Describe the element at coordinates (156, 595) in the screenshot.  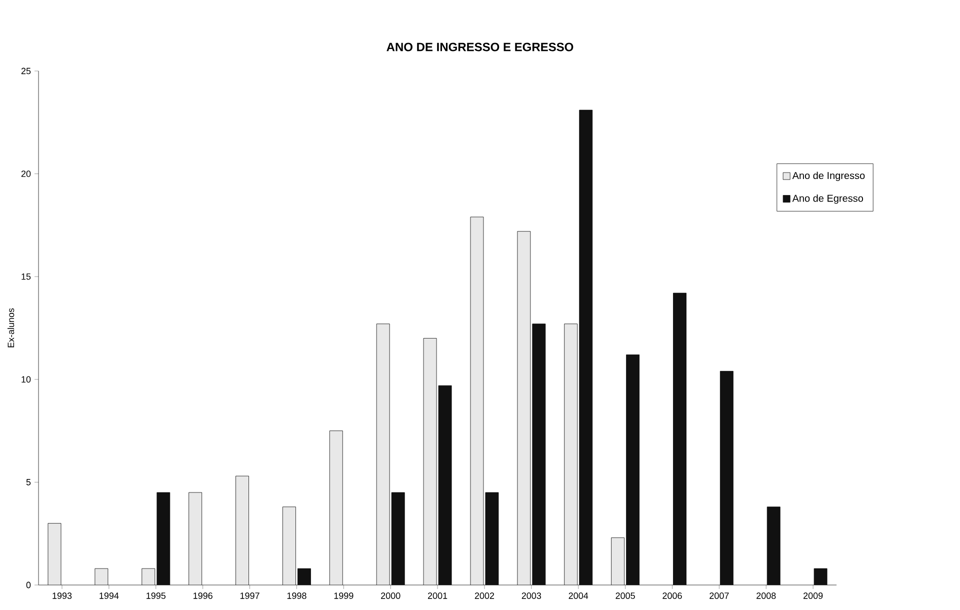
I see `x-tick-label: 1995` at that location.